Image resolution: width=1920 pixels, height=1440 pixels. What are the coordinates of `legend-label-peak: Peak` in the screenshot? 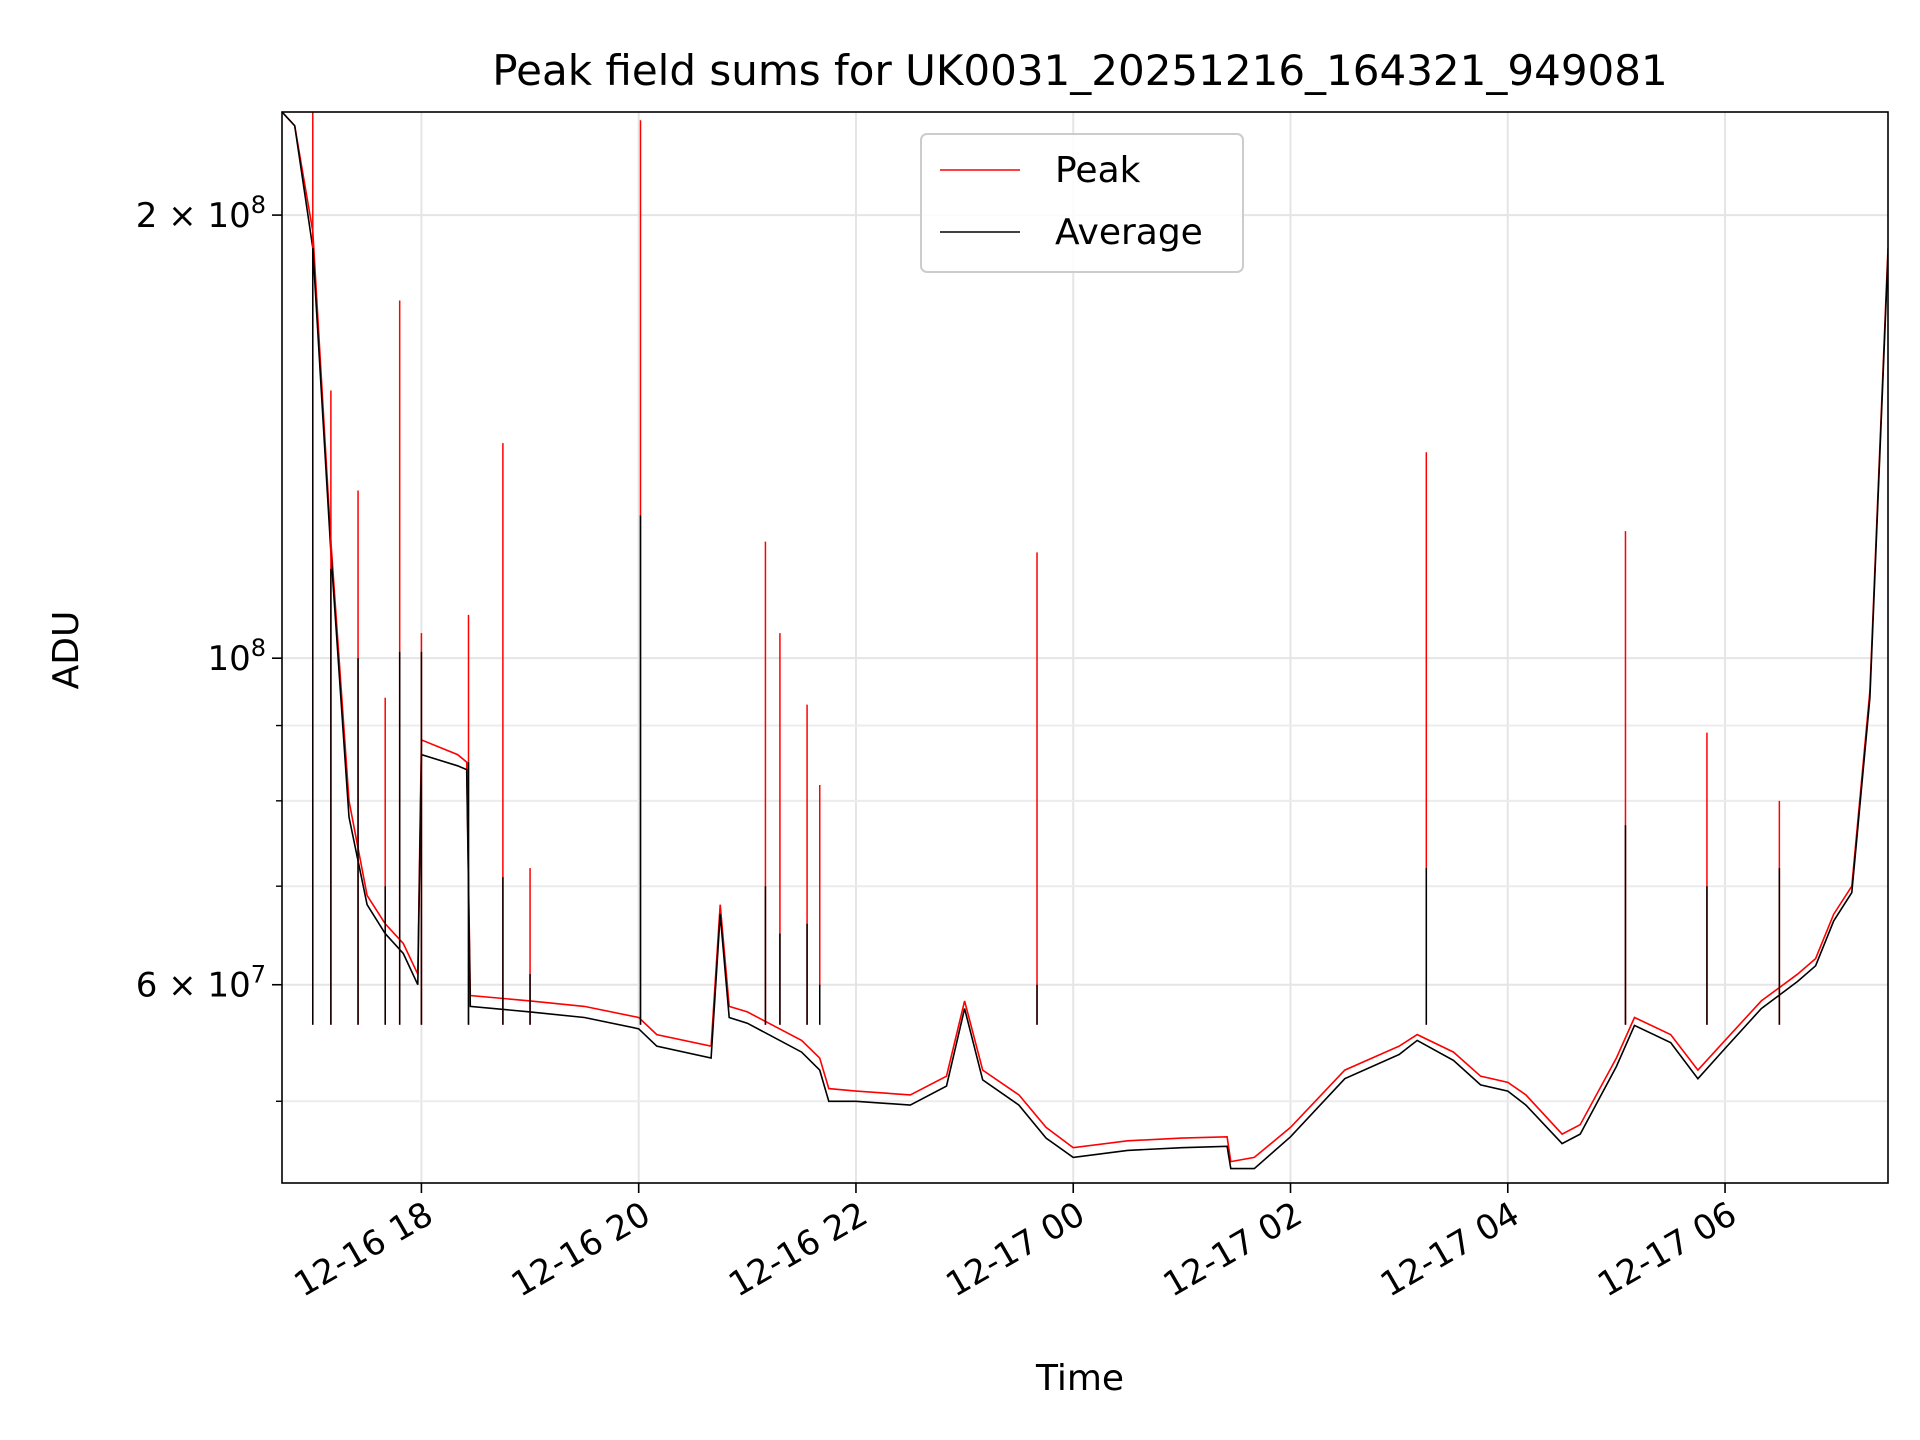 It's located at (1098, 170).